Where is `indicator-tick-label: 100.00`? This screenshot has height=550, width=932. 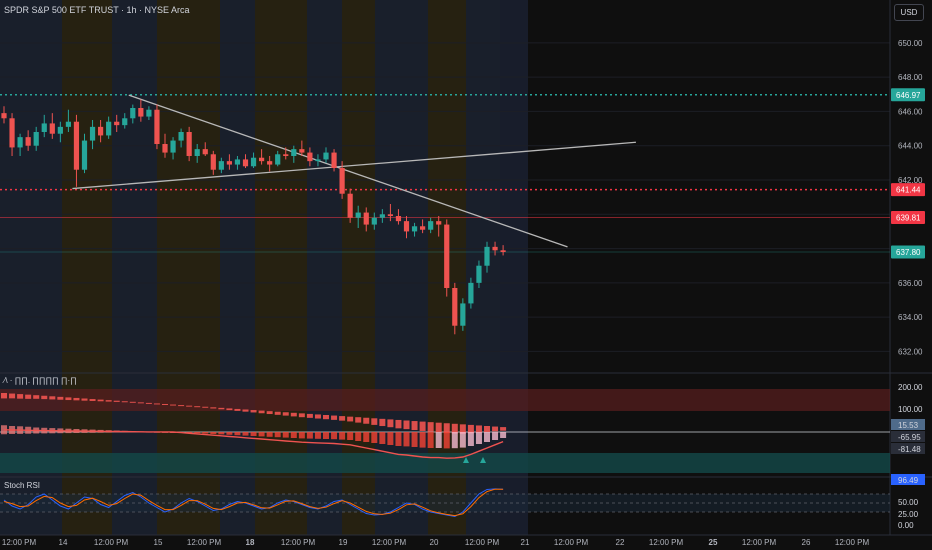
indicator-tick-label: 100.00 is located at coordinates (910, 409).